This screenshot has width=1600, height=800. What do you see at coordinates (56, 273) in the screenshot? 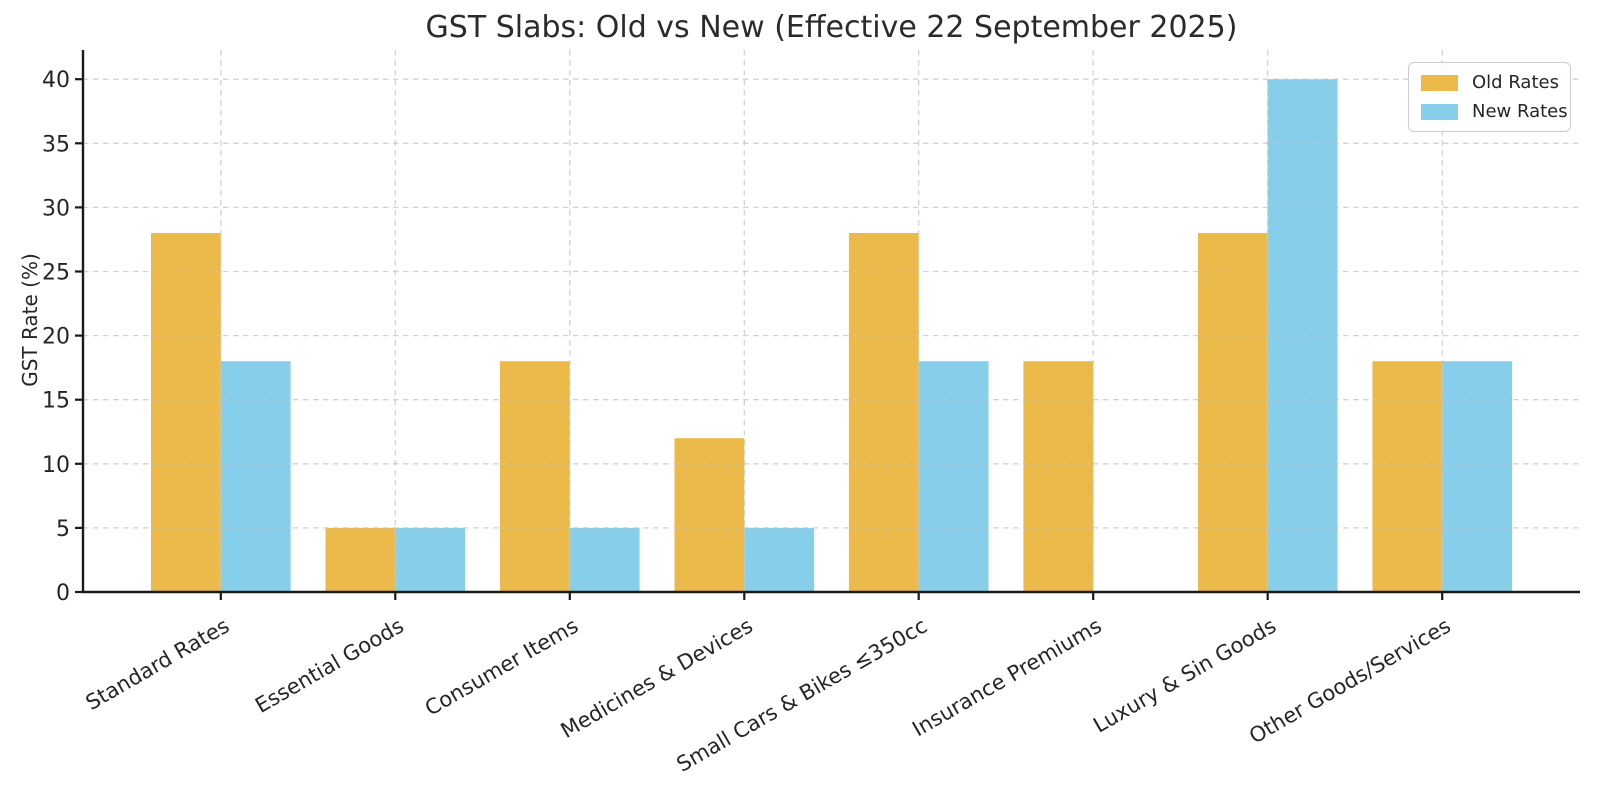
I see `y-tick-label: 25` at bounding box center [56, 273].